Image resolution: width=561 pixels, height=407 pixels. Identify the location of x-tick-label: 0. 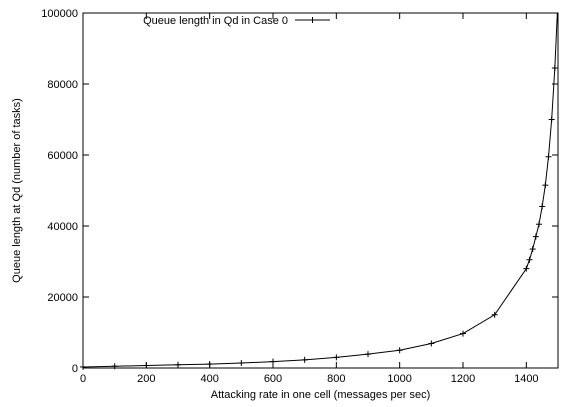
(83, 379).